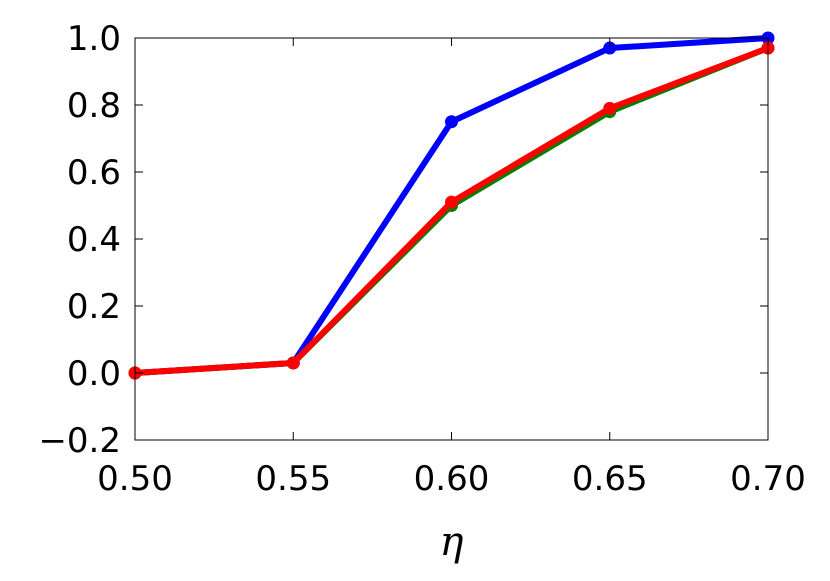 This screenshot has height=581, width=830. Describe the element at coordinates (94, 374) in the screenshot. I see `y-tick-label: 0.0` at that location.